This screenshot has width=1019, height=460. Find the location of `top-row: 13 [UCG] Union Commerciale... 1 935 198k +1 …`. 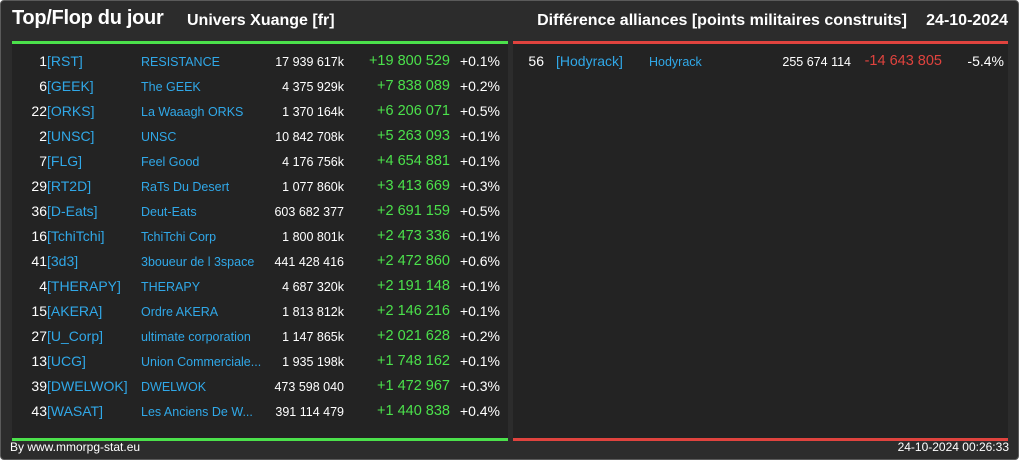

top-row: 13 [UCG] Union Commerciale... 1 935 198k +1 … is located at coordinates (260, 361).